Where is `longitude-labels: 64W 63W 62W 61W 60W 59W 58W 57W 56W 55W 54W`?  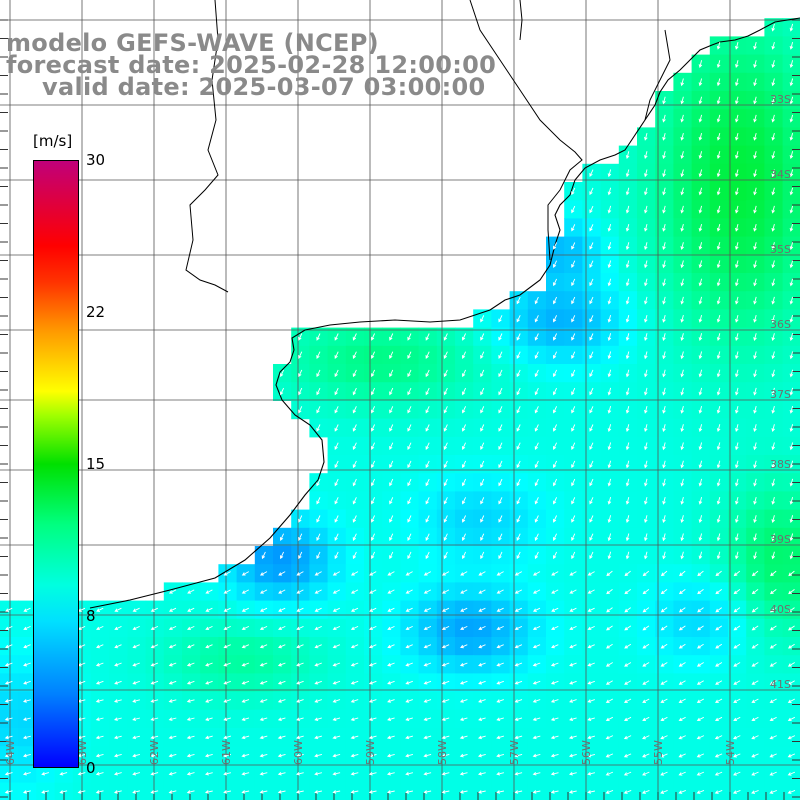 longitude-labels: 64W 63W 62W 61W 60W 59W 58W 57W 56W 55W 54W is located at coordinates (370, 752).